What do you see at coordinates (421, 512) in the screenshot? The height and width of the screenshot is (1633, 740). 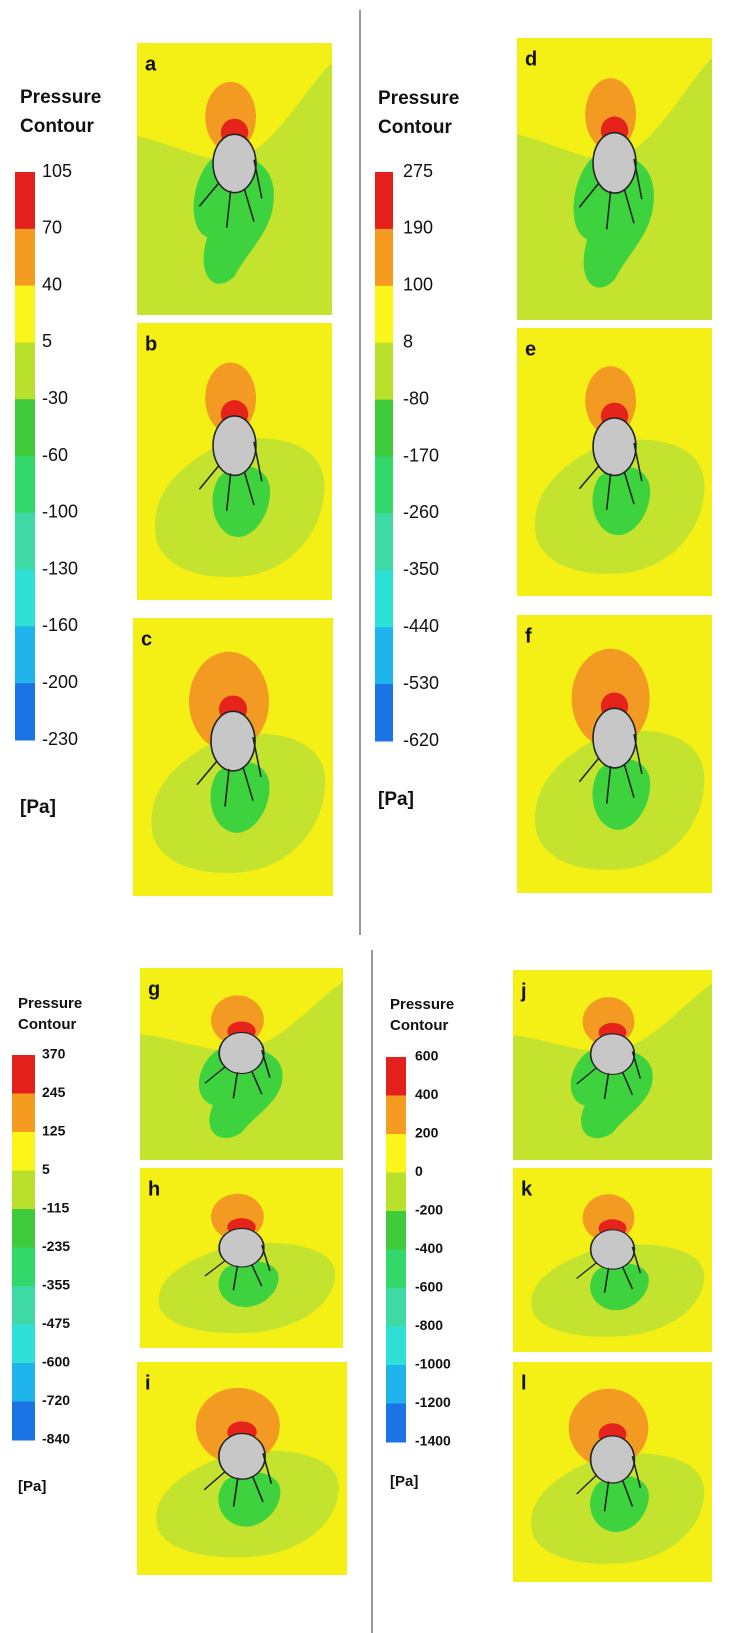 I see `colorbar-label: -260` at bounding box center [421, 512].